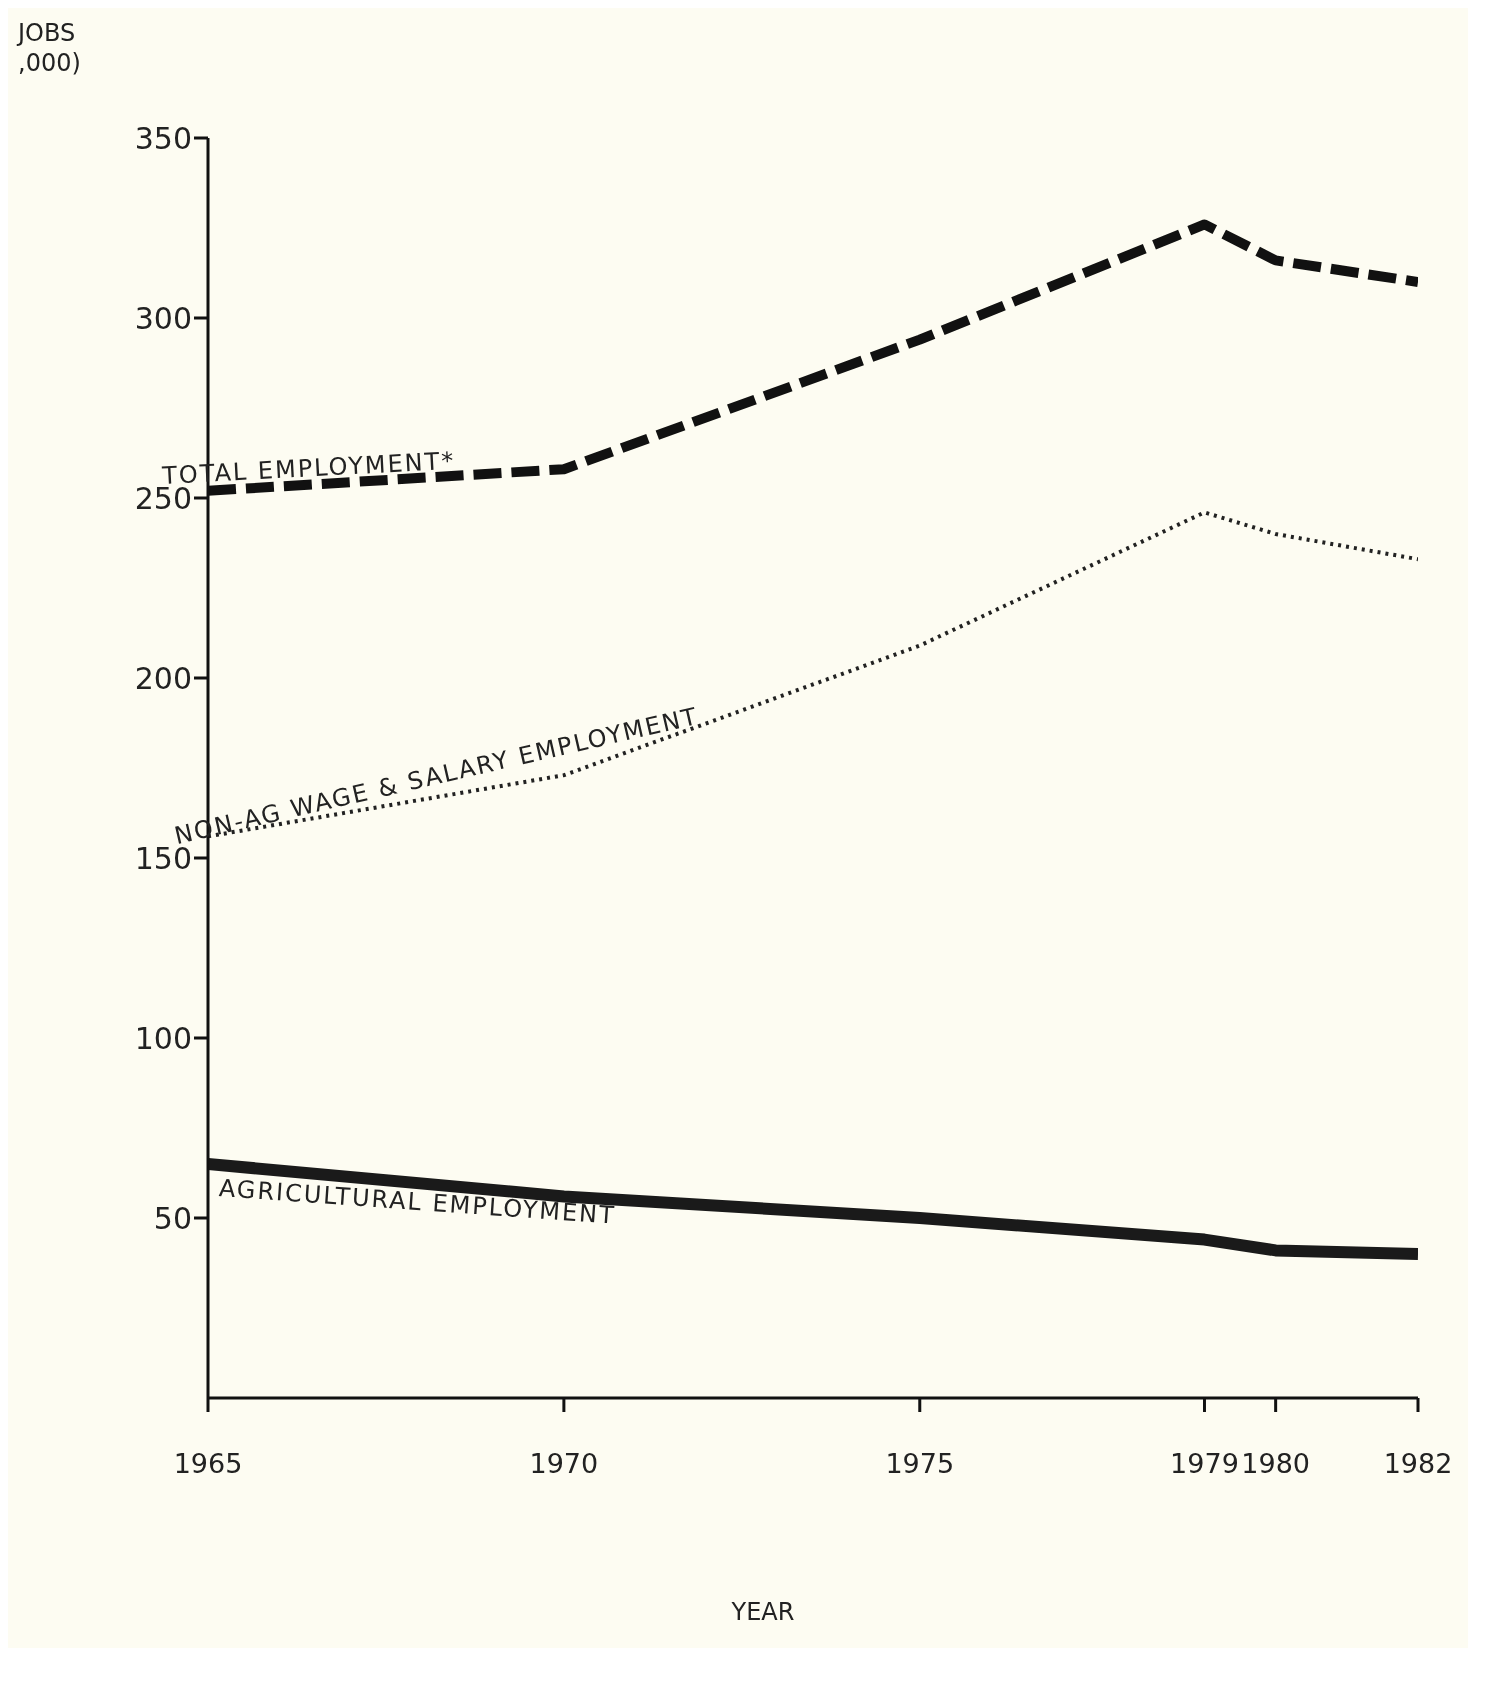 This screenshot has height=1694, width=1491. What do you see at coordinates (564, 1464) in the screenshot?
I see `x-tick-label: 1970` at bounding box center [564, 1464].